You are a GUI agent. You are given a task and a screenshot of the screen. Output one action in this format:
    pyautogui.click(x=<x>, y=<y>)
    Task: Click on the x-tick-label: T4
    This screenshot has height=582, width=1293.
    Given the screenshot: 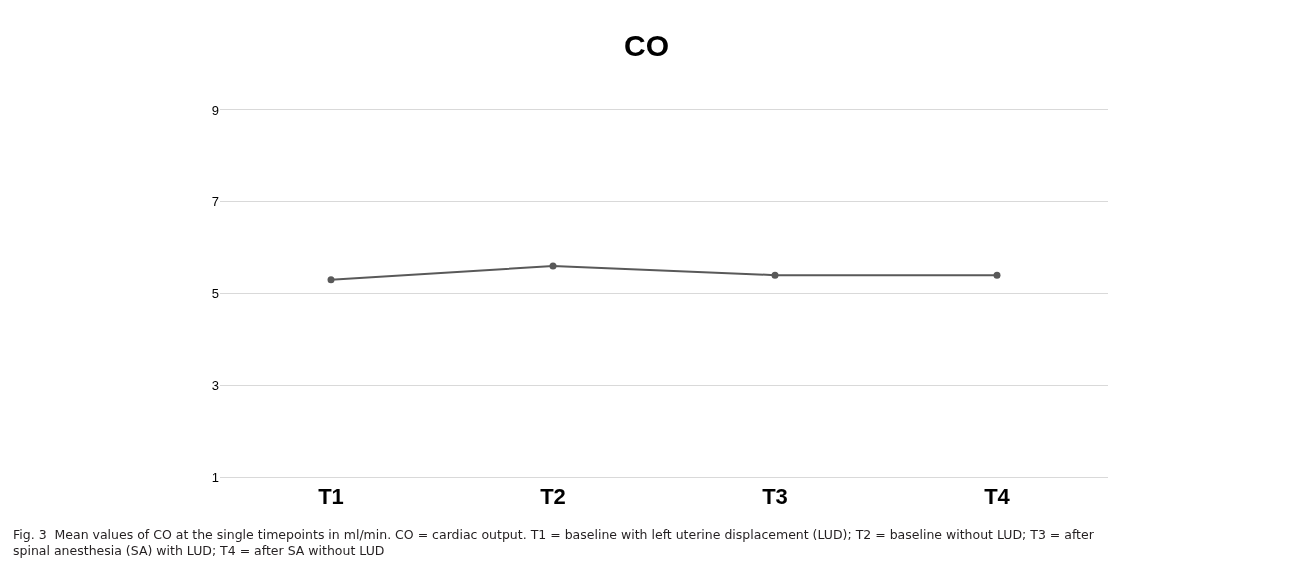 What is the action you would take?
    pyautogui.click(x=997, y=497)
    